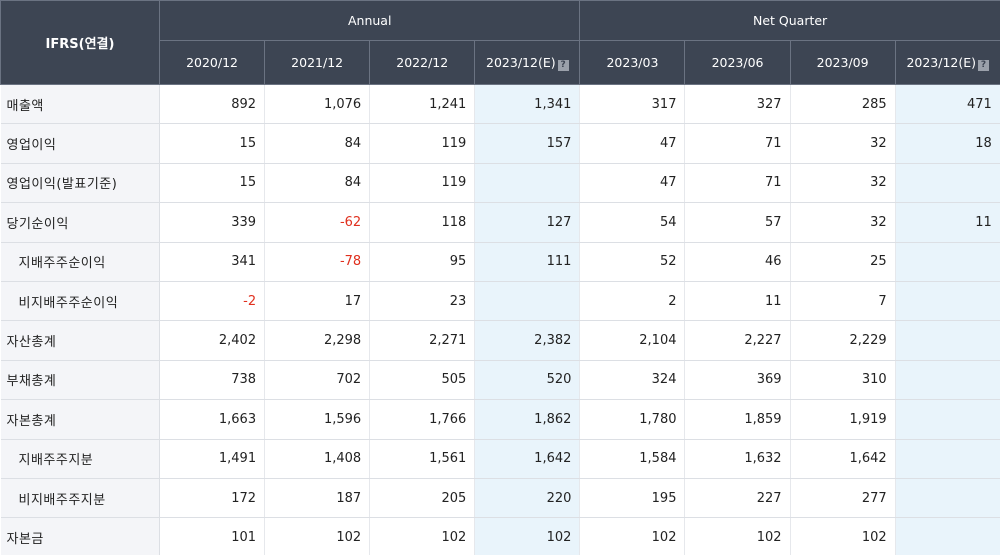 The image size is (1000, 555). Describe the element at coordinates (80, 419) in the screenshot. I see `row-label: 자본총계` at that location.